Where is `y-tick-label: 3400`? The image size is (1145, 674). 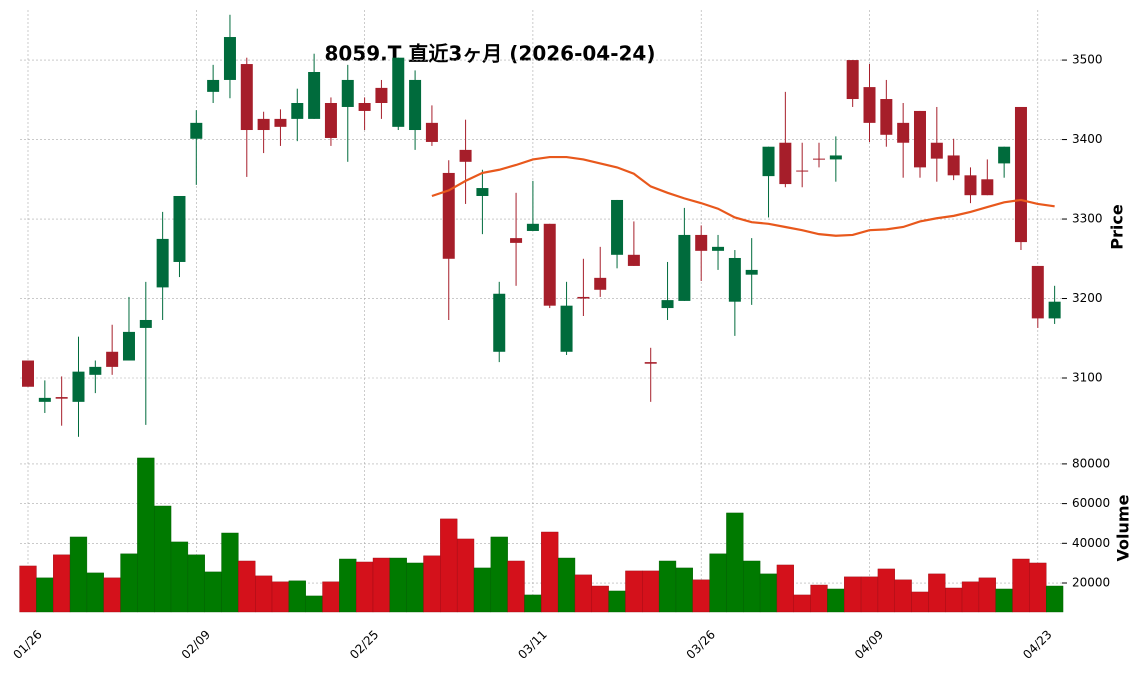 y-tick-label: 3400 is located at coordinates (1087, 139).